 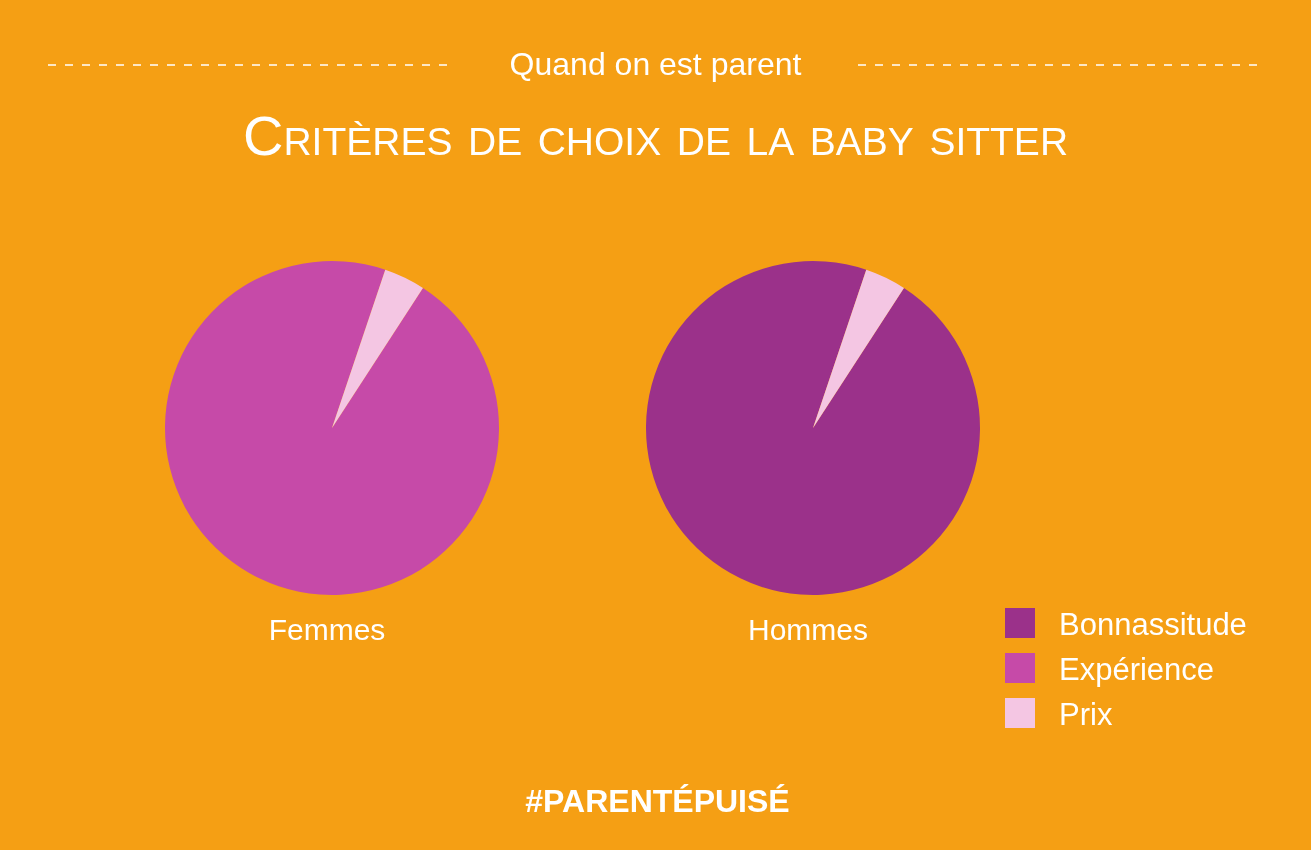 I want to click on legend-label: Bonnassitude, so click(x=1153, y=624).